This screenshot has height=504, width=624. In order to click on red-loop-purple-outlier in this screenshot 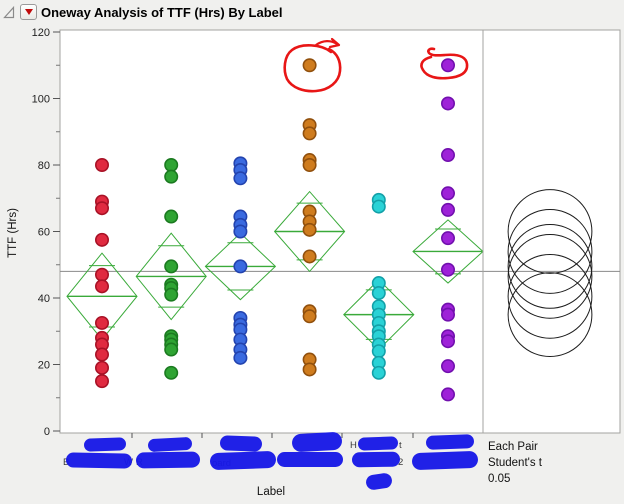, I will do `click(444, 63)`.